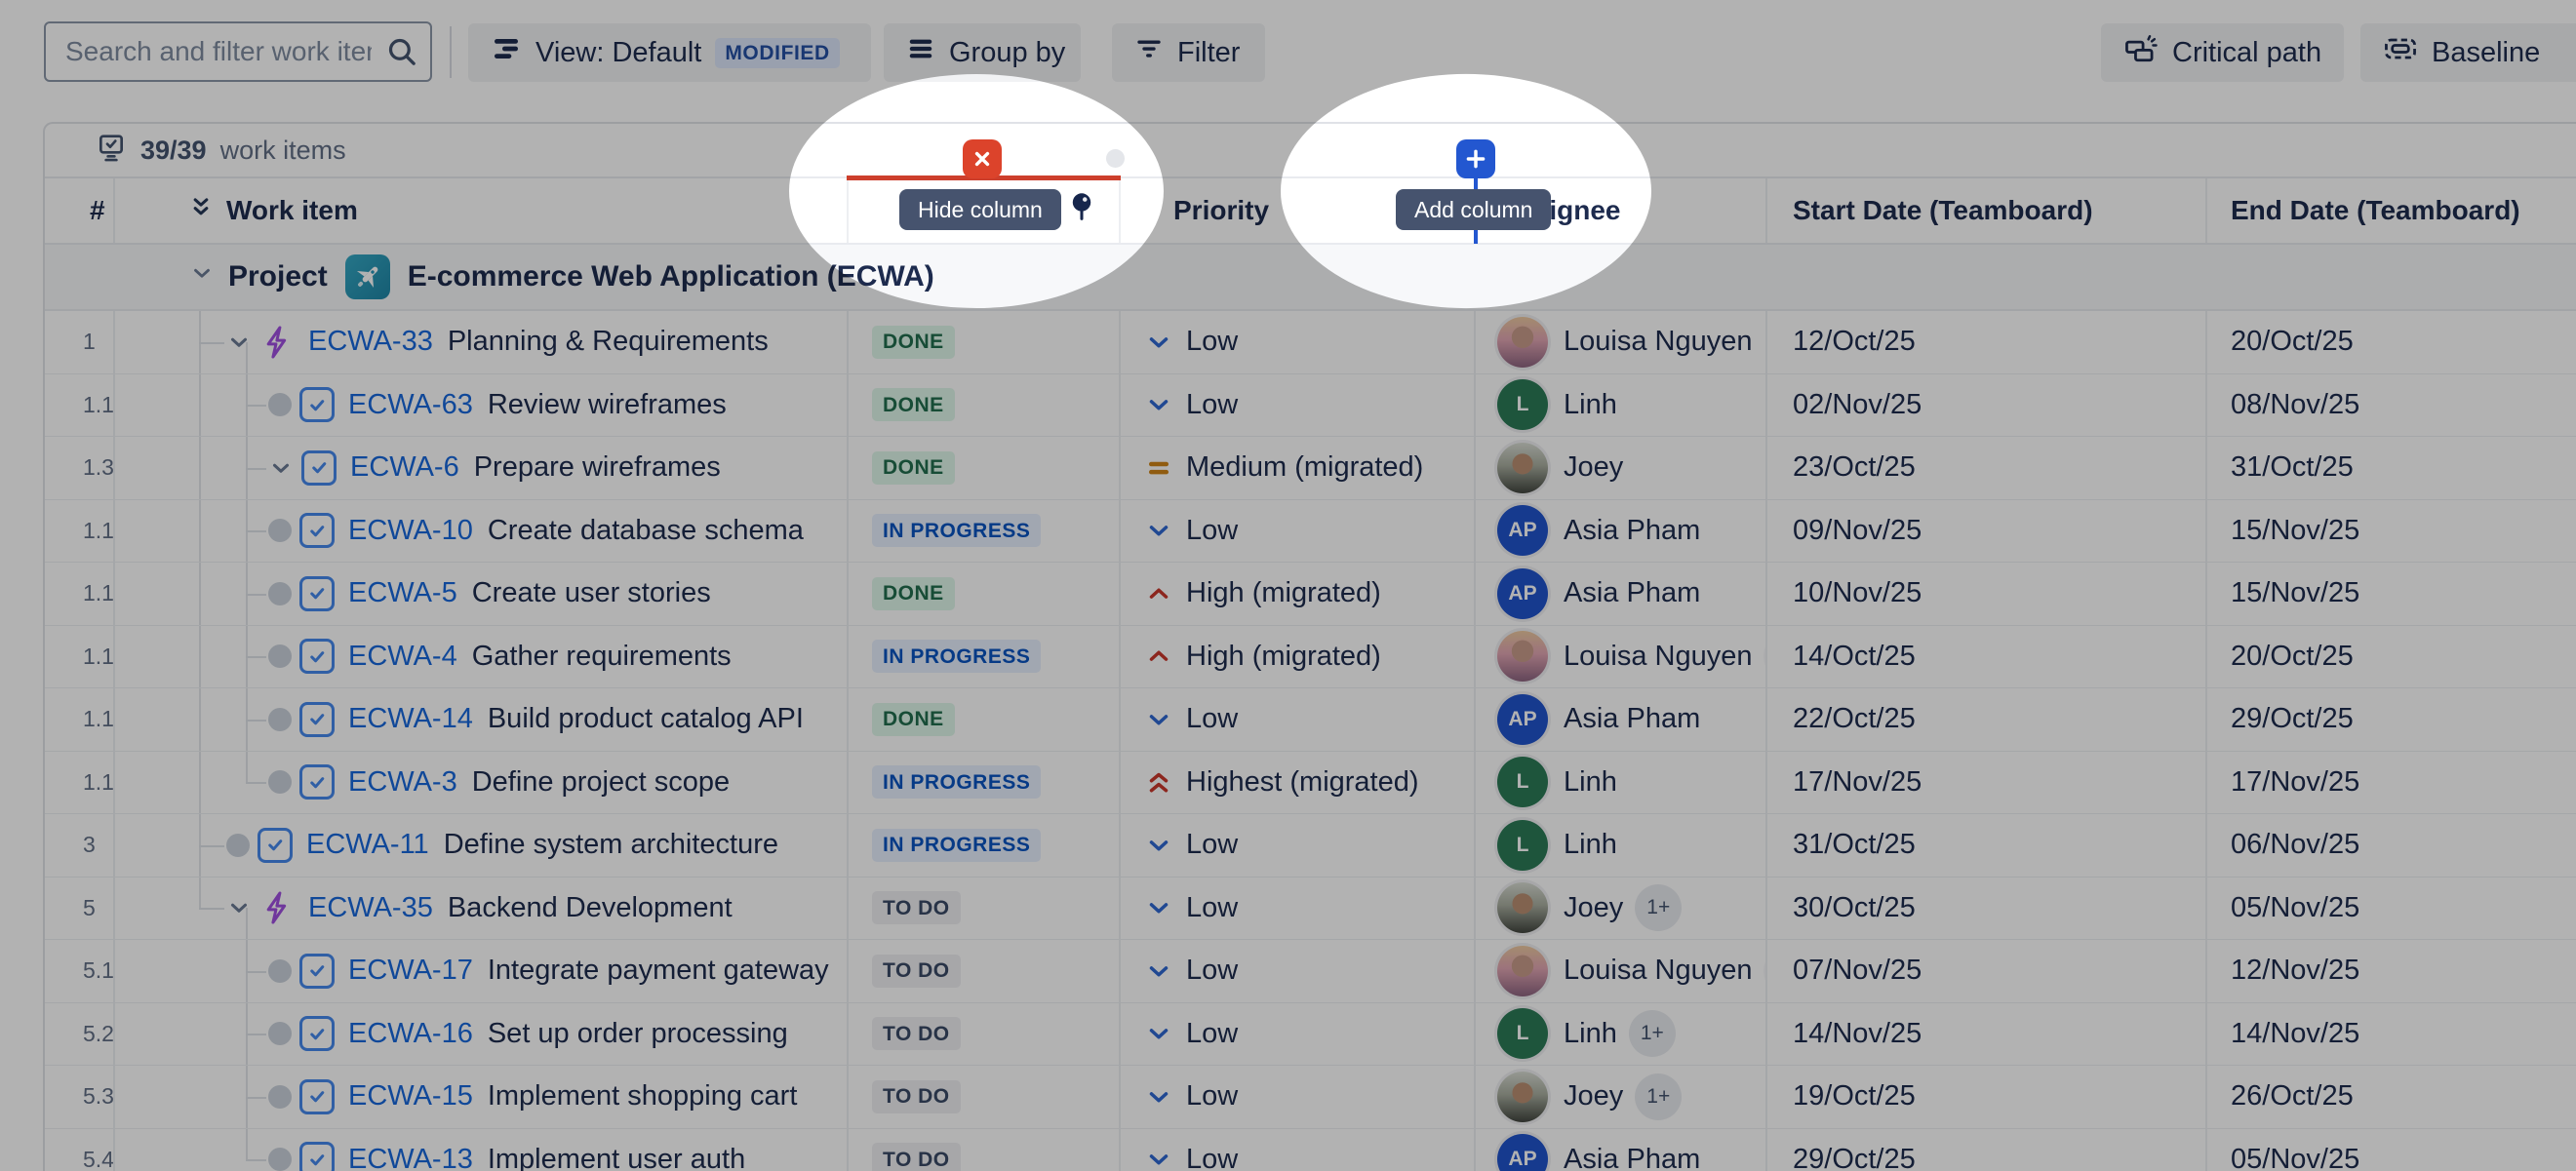  Describe the element at coordinates (410, 1157) in the screenshot. I see `work-item-key-link: ECWA-13` at that location.